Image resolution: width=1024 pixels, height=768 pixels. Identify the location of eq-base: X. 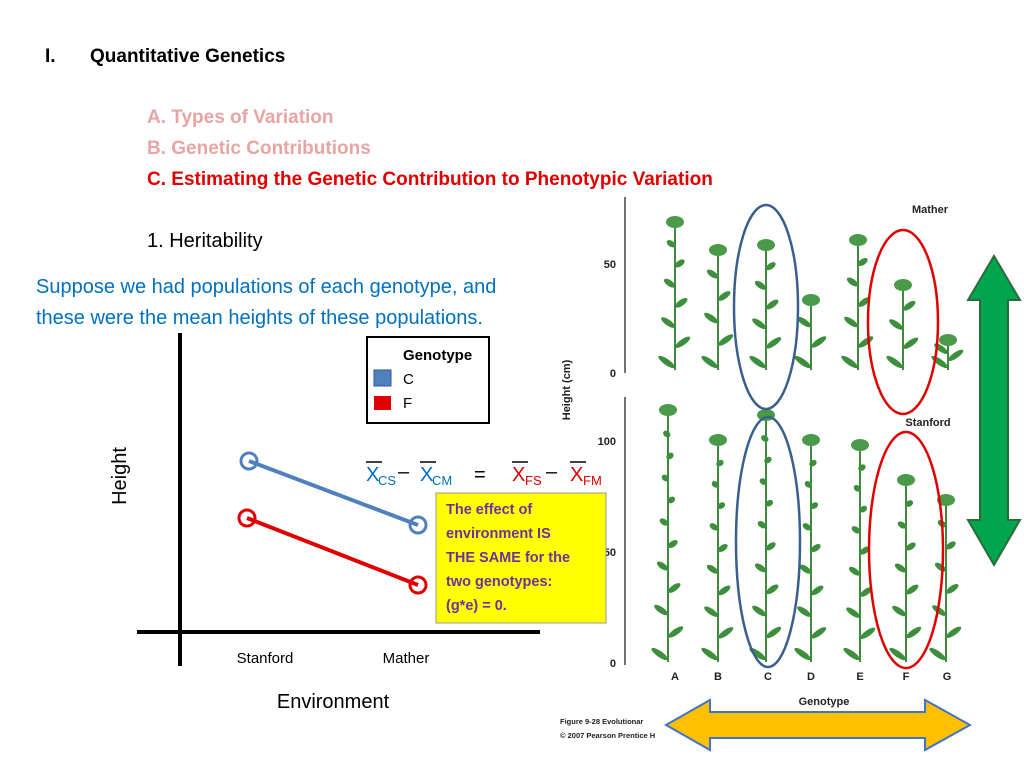
(426, 475).